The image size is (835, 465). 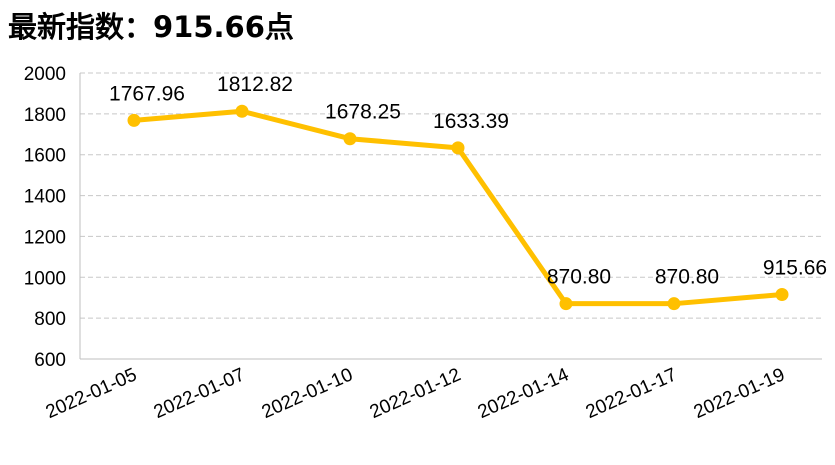 I want to click on y-tick-label-1200: 1200, so click(x=45, y=237).